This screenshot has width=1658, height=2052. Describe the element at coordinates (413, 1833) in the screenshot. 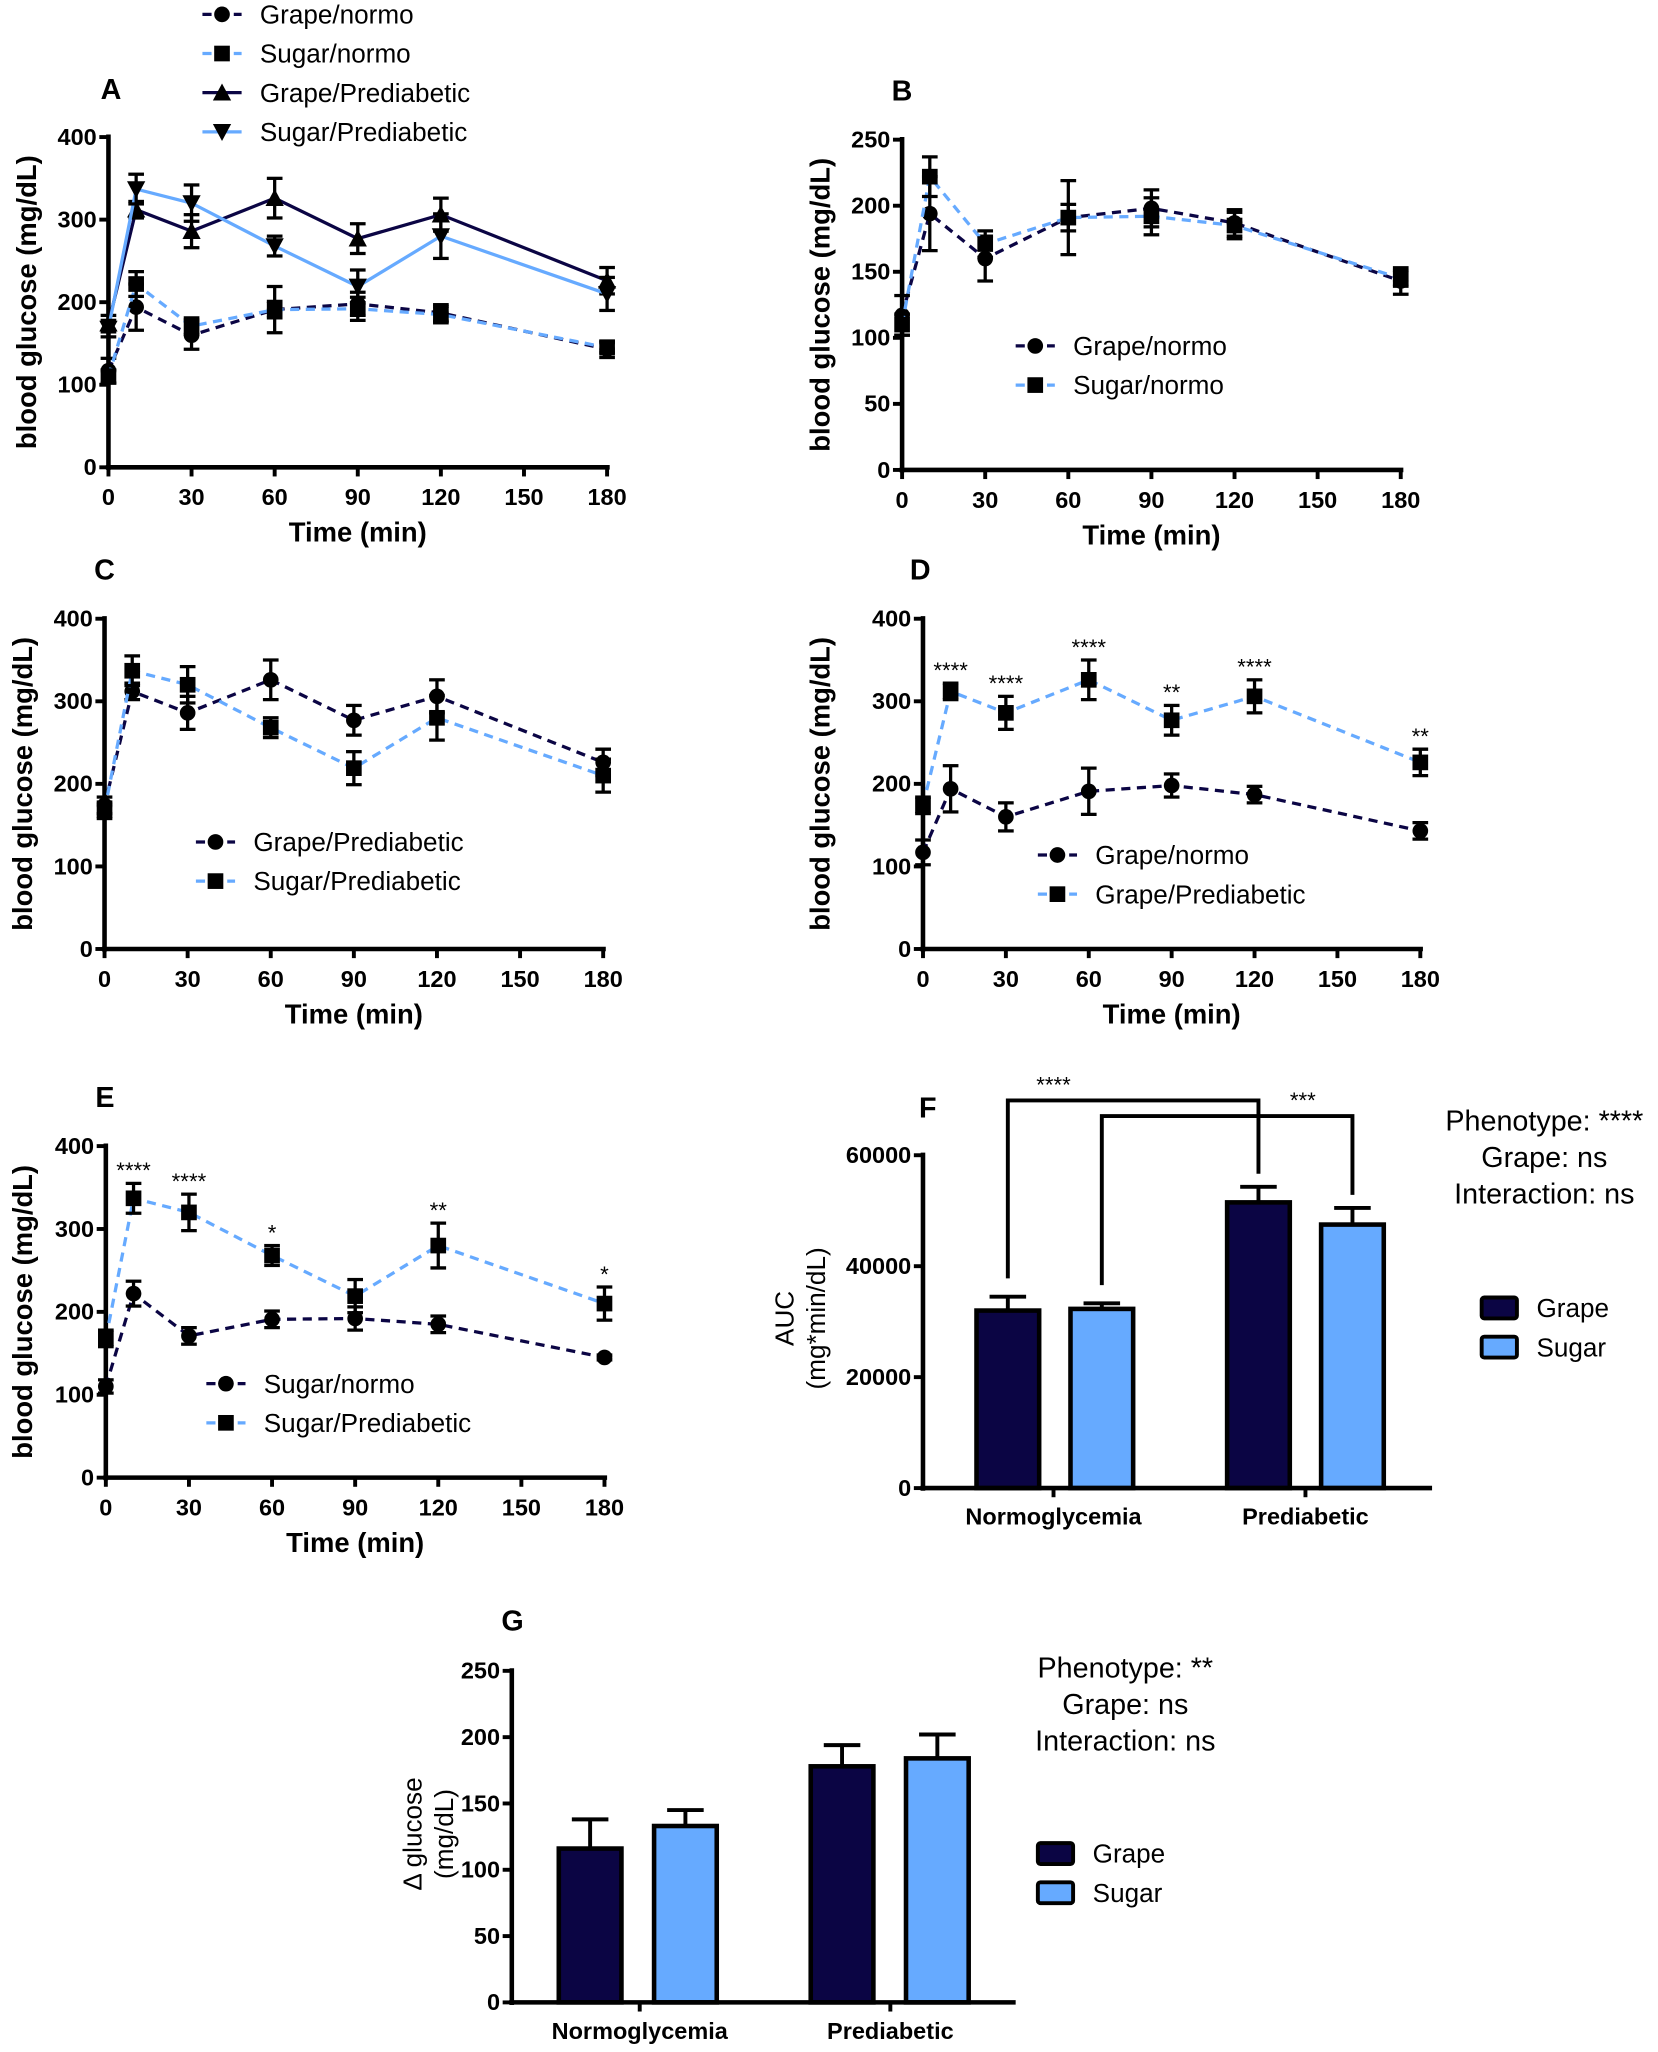

I see `y-axis-title: Δ glucose` at that location.